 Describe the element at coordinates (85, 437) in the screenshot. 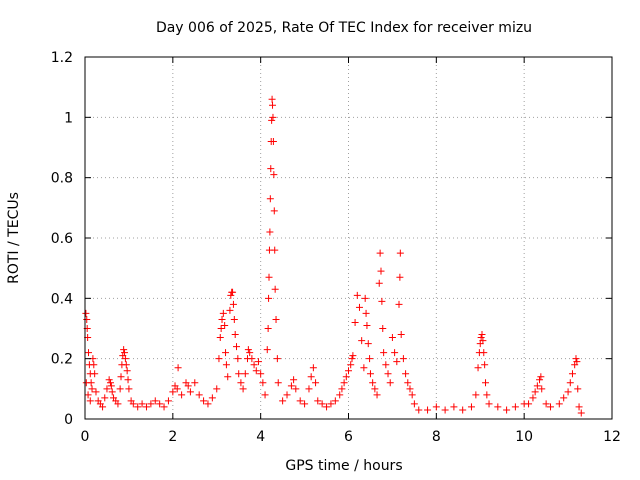

I see `x-tick-label: 0` at that location.